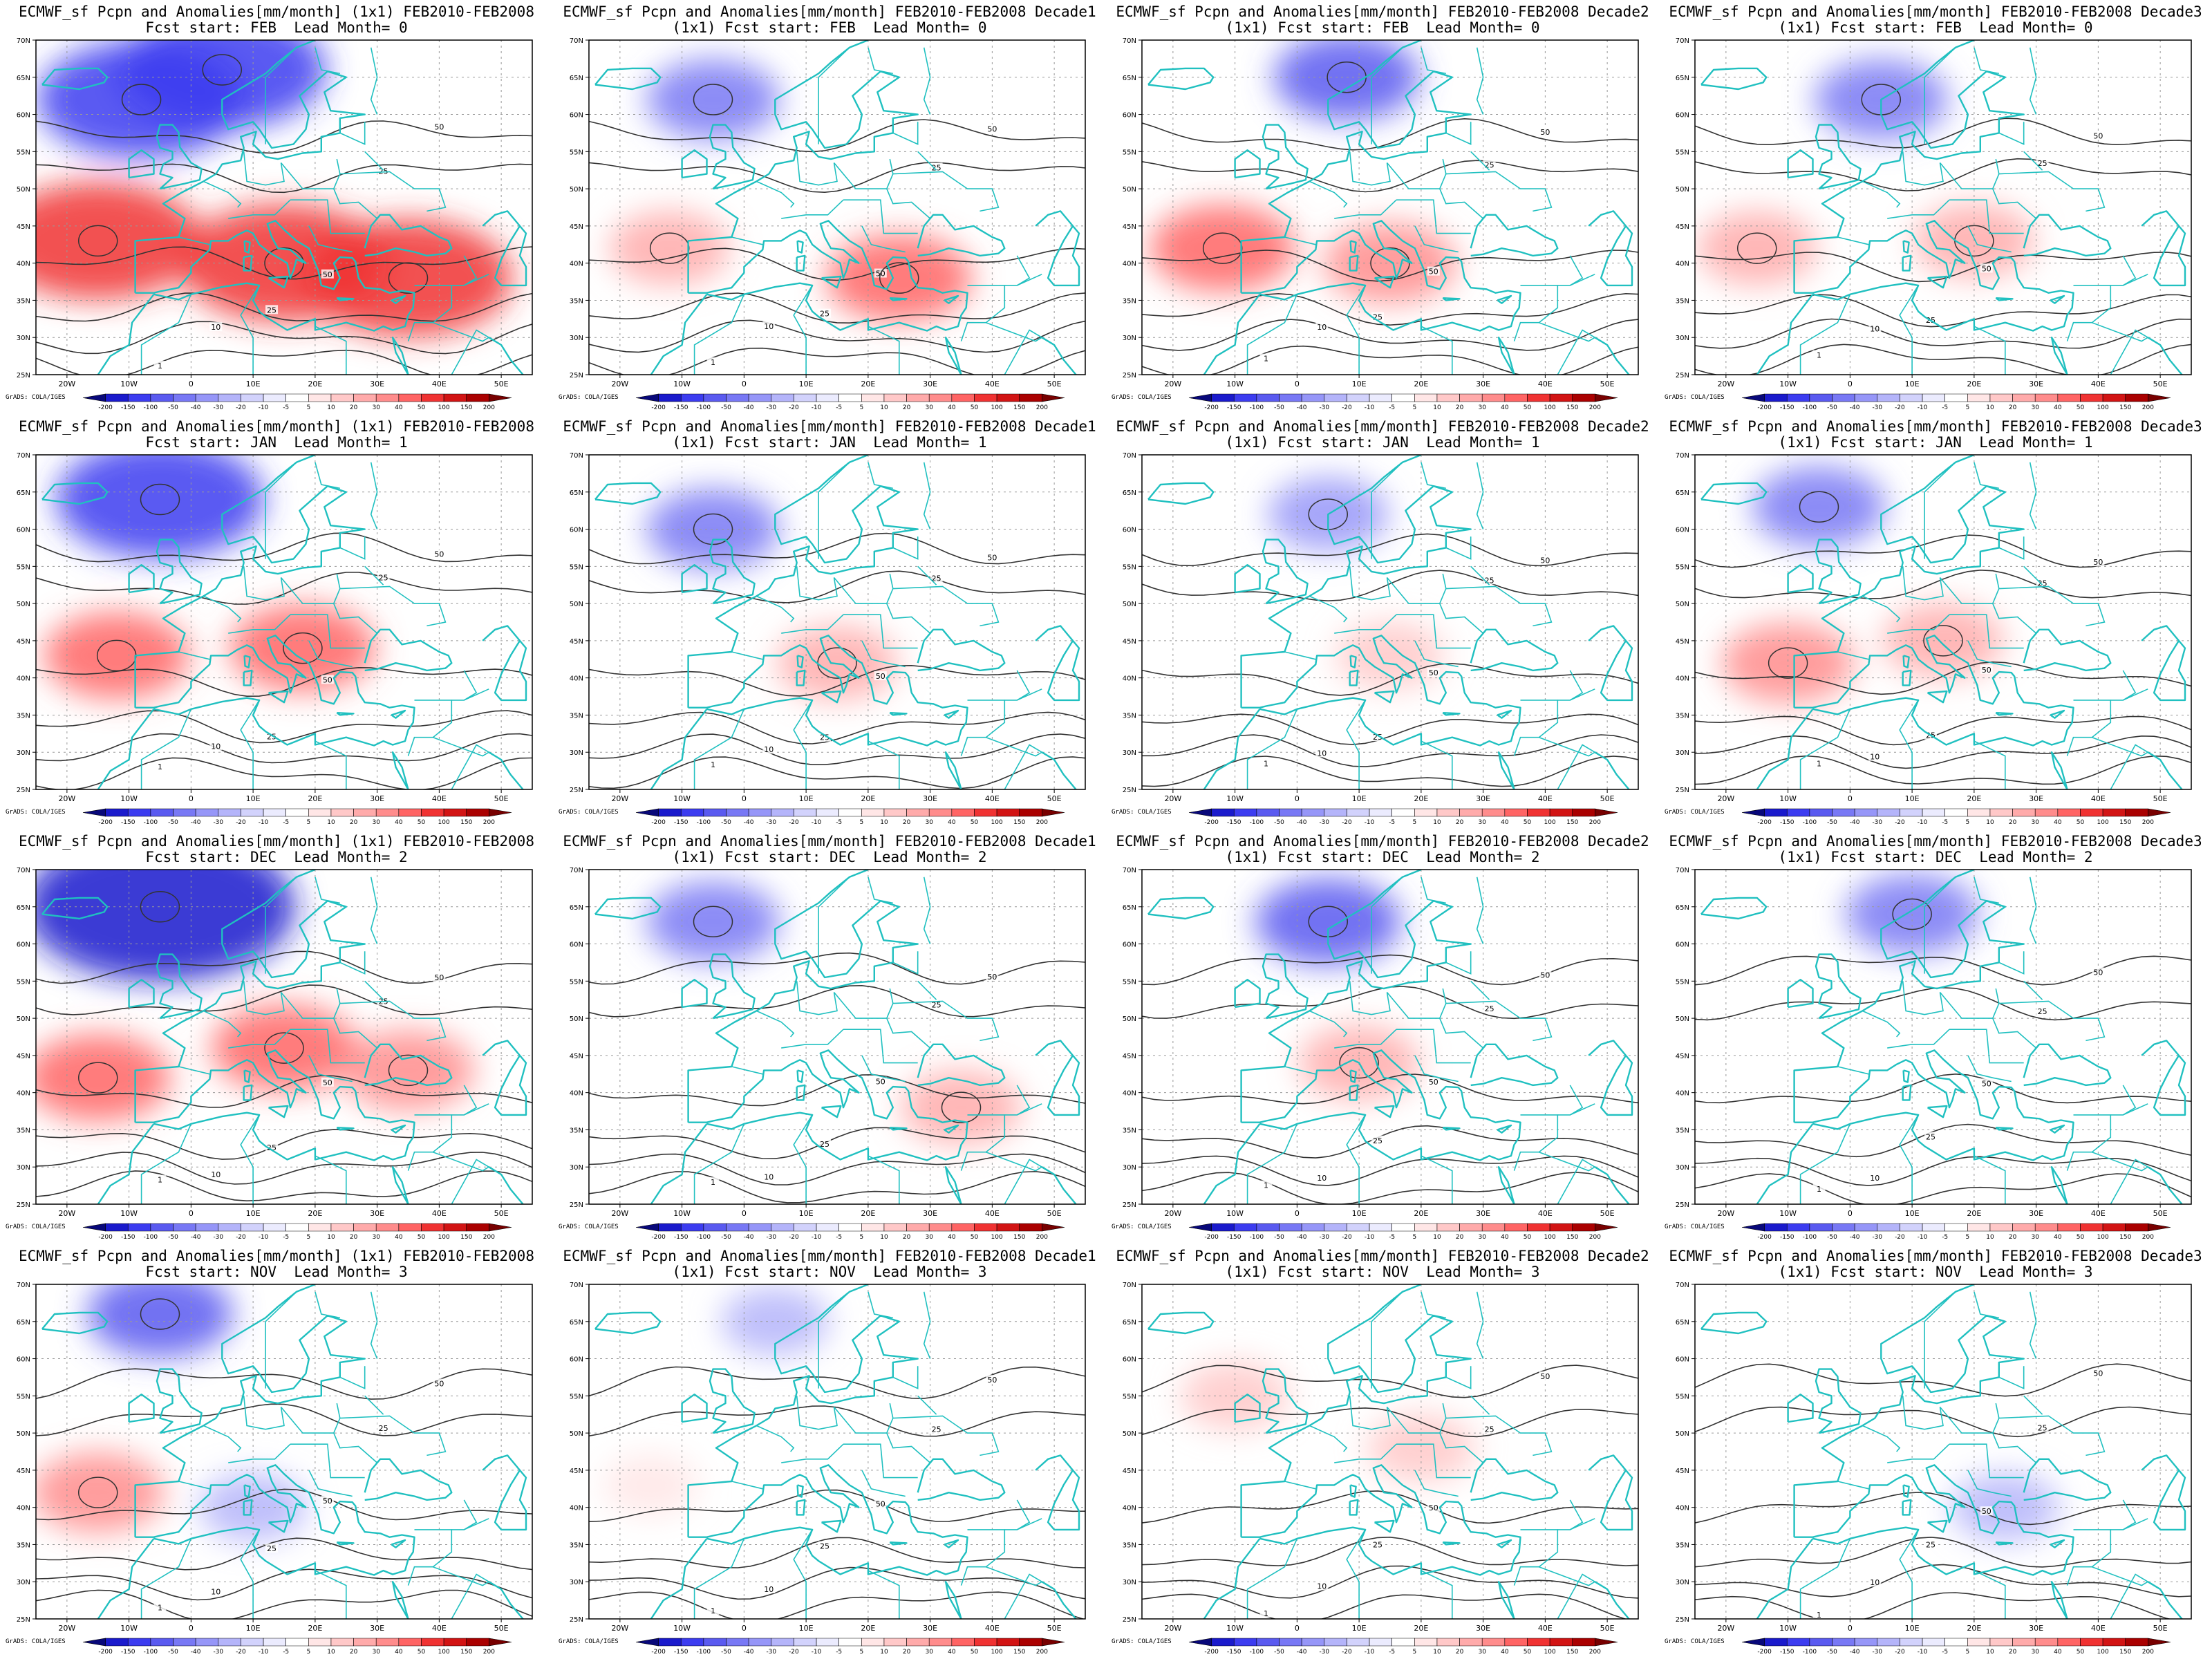  Describe the element at coordinates (489, 1652) in the screenshot. I see `colorbar-label: 200` at that location.